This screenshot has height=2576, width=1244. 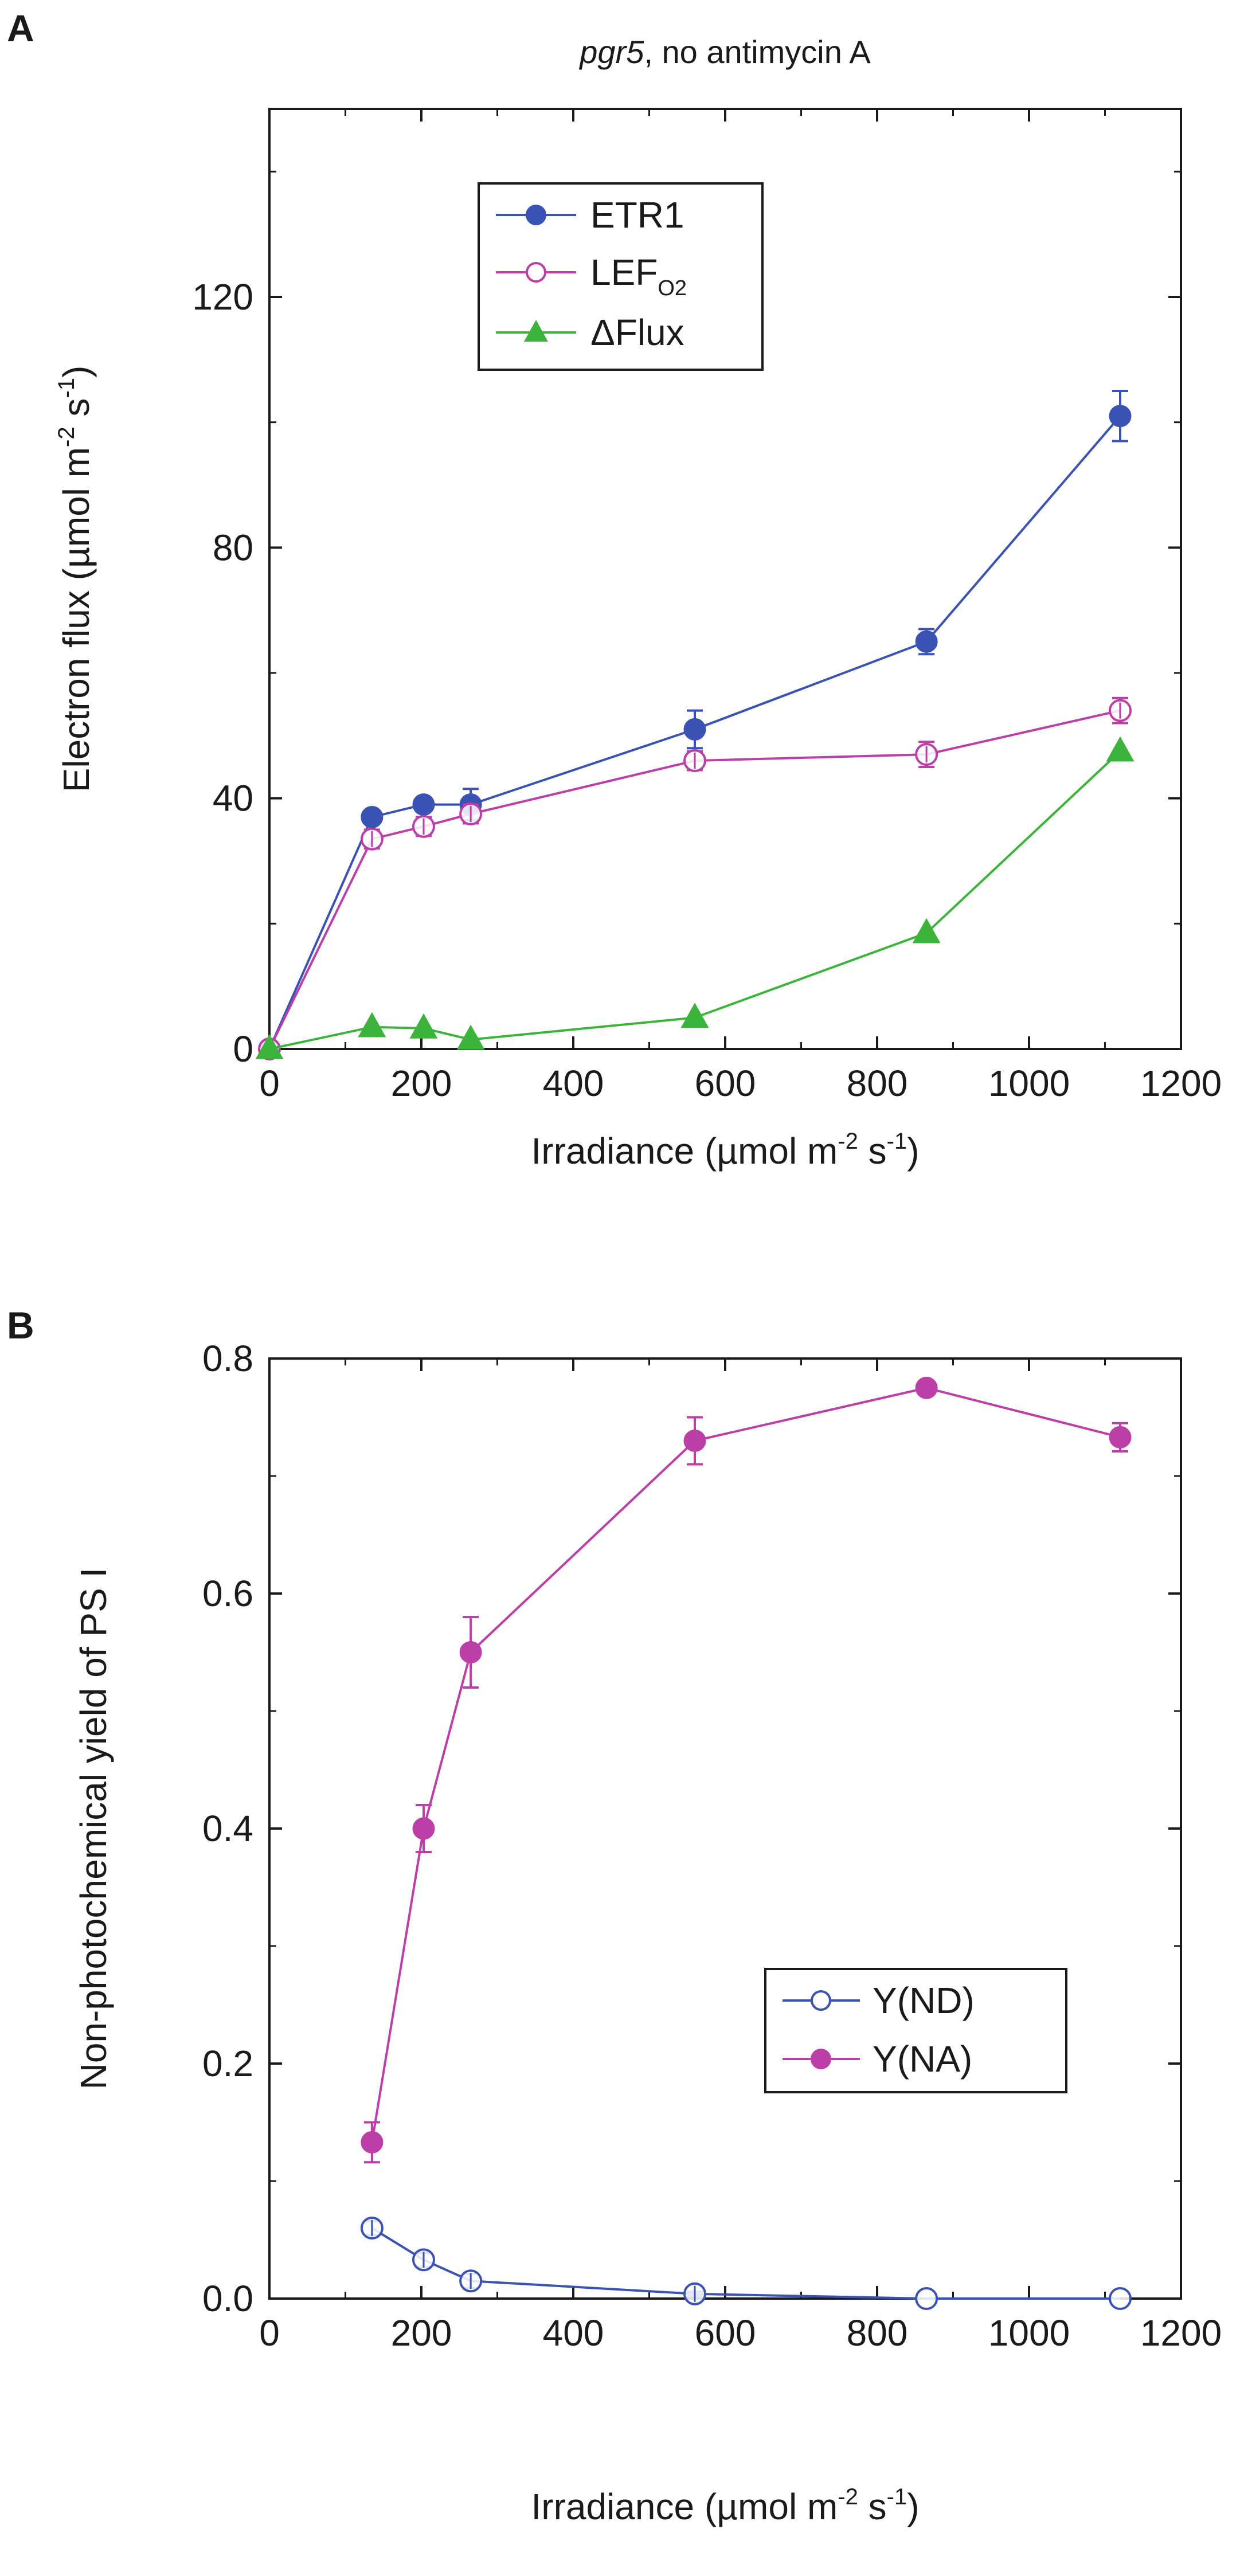 I want to click on y-tick-label: 80, so click(x=233, y=547).